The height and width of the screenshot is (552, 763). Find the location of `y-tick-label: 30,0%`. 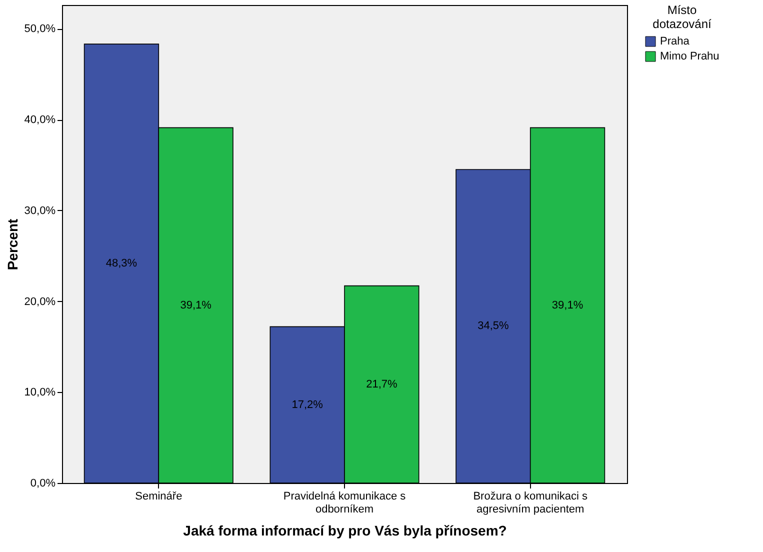

y-tick-label: 30,0% is located at coordinates (40, 210).